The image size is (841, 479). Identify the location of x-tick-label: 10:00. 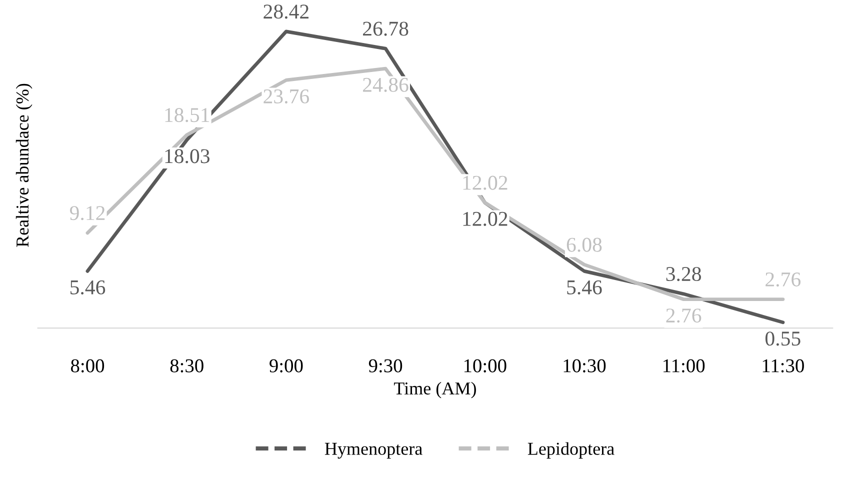
(485, 365).